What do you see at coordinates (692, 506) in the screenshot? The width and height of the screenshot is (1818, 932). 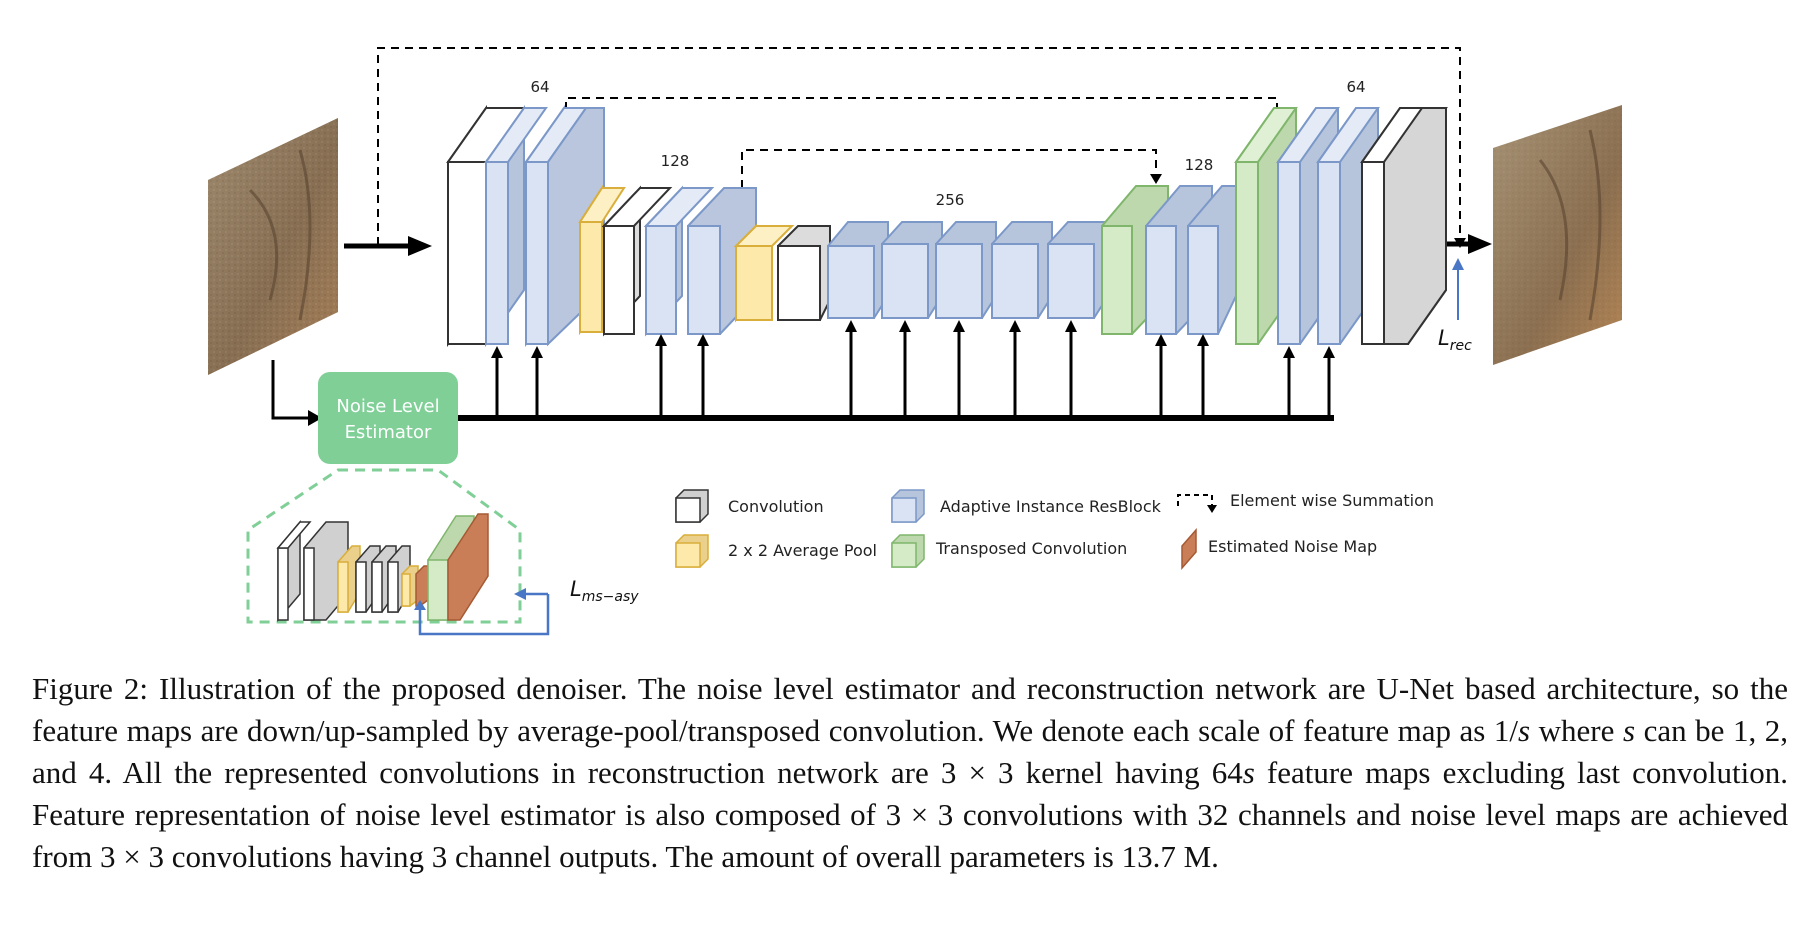 I see `convolution-swatch` at bounding box center [692, 506].